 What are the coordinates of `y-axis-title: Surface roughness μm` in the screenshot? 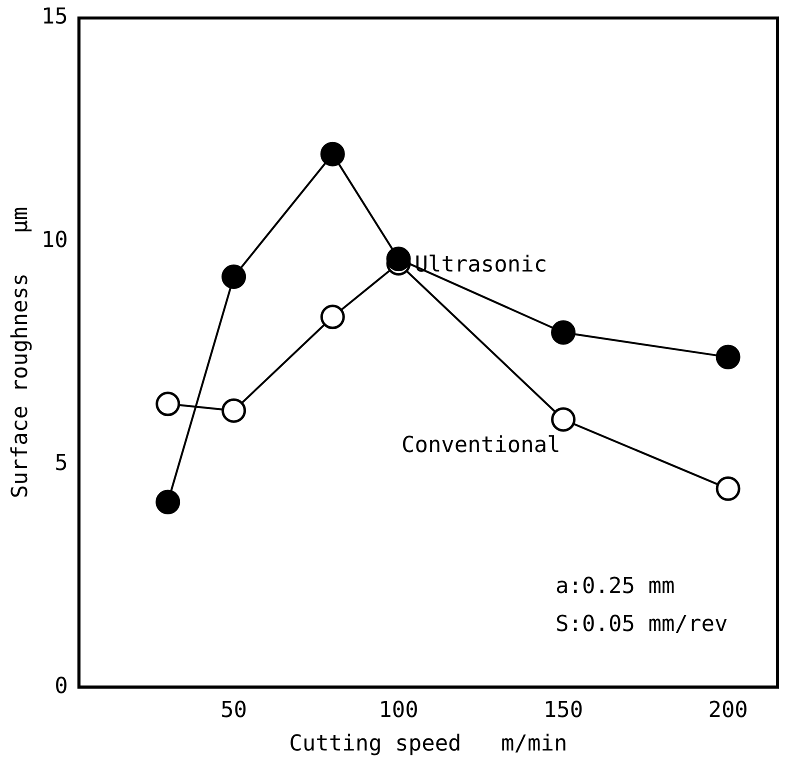 It's located at (20, 352).